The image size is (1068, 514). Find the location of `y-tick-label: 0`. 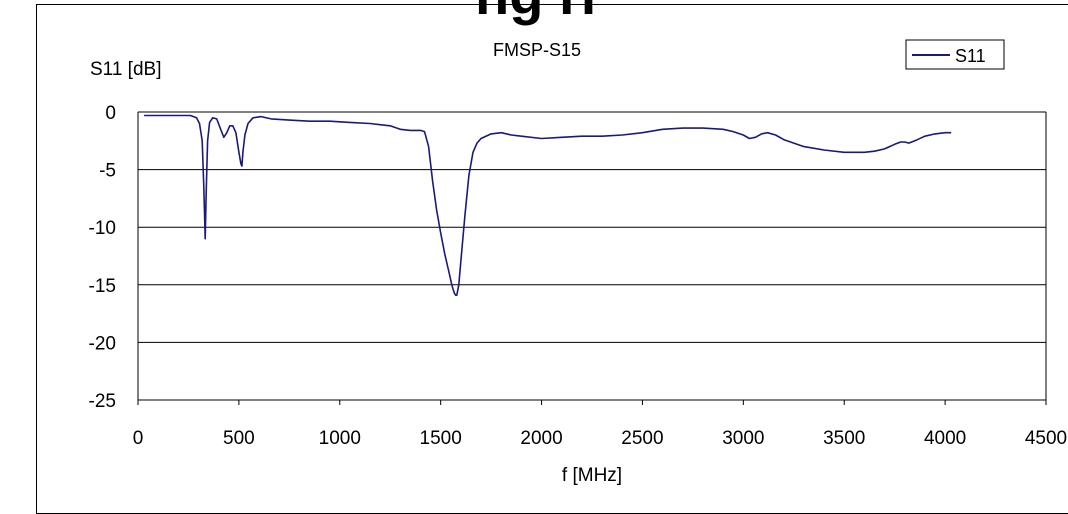

y-tick-label: 0 is located at coordinates (110, 113).